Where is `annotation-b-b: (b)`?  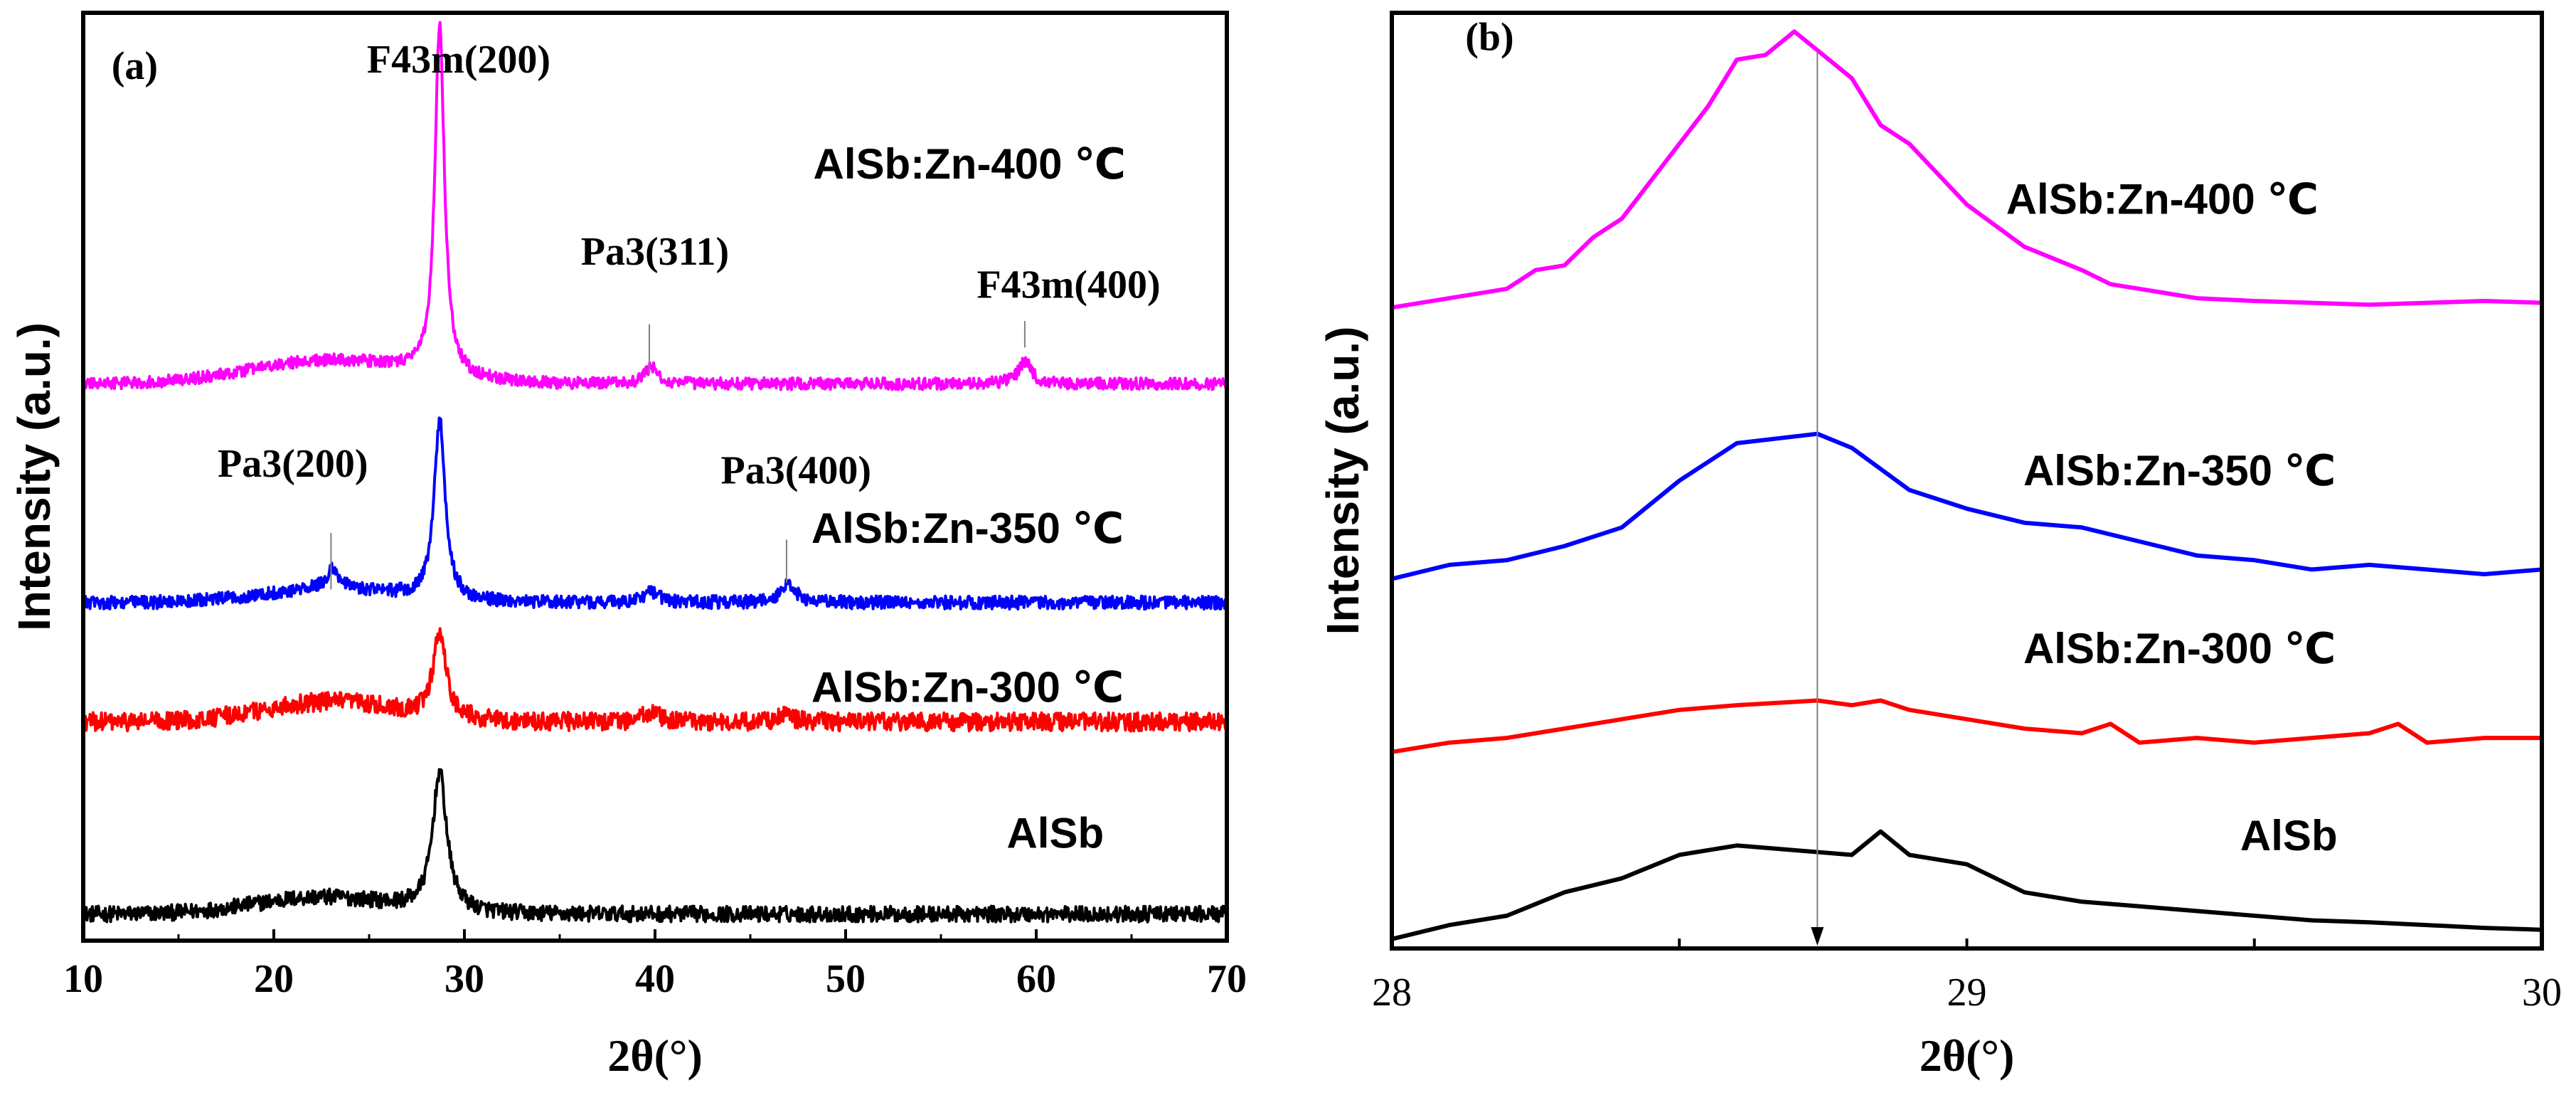 annotation-b-b: (b) is located at coordinates (1489, 38).